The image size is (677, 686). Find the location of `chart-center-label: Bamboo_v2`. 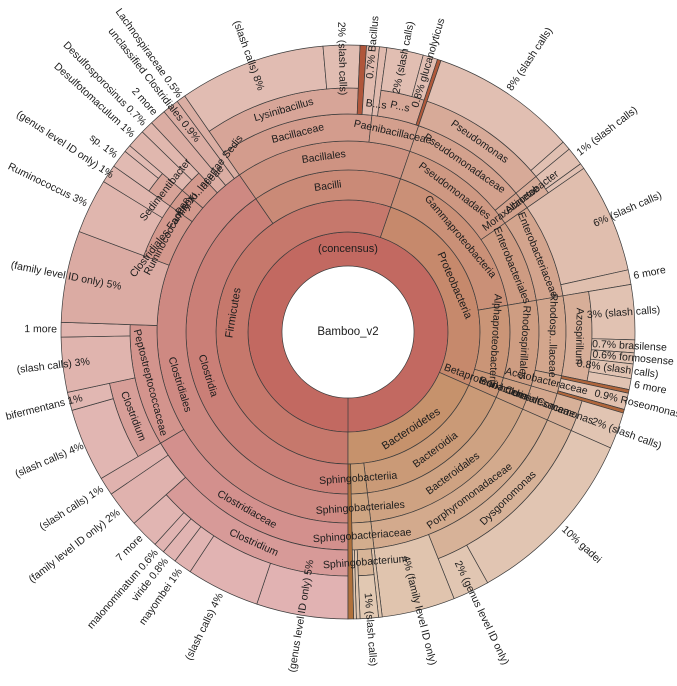

chart-center-label: Bamboo_v2 is located at coordinates (347, 332).